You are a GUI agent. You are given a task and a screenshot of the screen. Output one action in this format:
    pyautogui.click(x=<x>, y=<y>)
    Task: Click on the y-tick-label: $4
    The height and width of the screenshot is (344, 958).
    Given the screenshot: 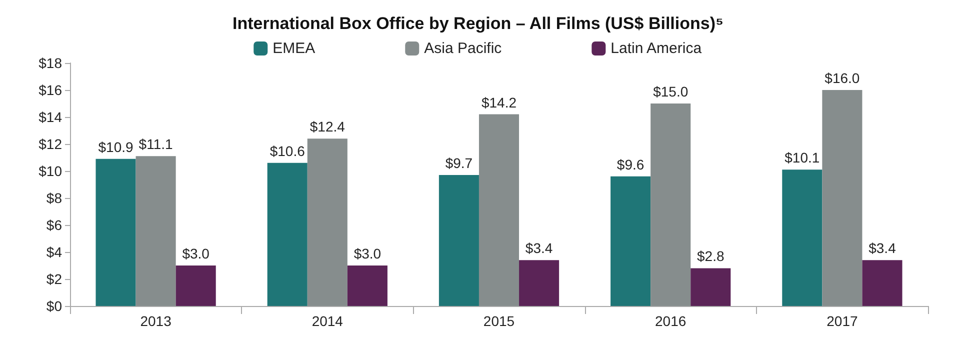 What is the action you would take?
    pyautogui.click(x=54, y=252)
    